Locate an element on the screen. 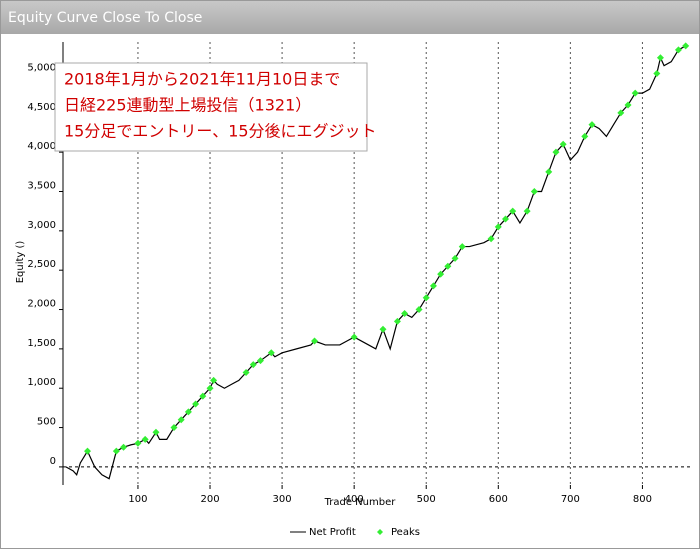 Image resolution: width=700 pixels, height=553 pixels. y-tick-label: 500 is located at coordinates (46, 422).